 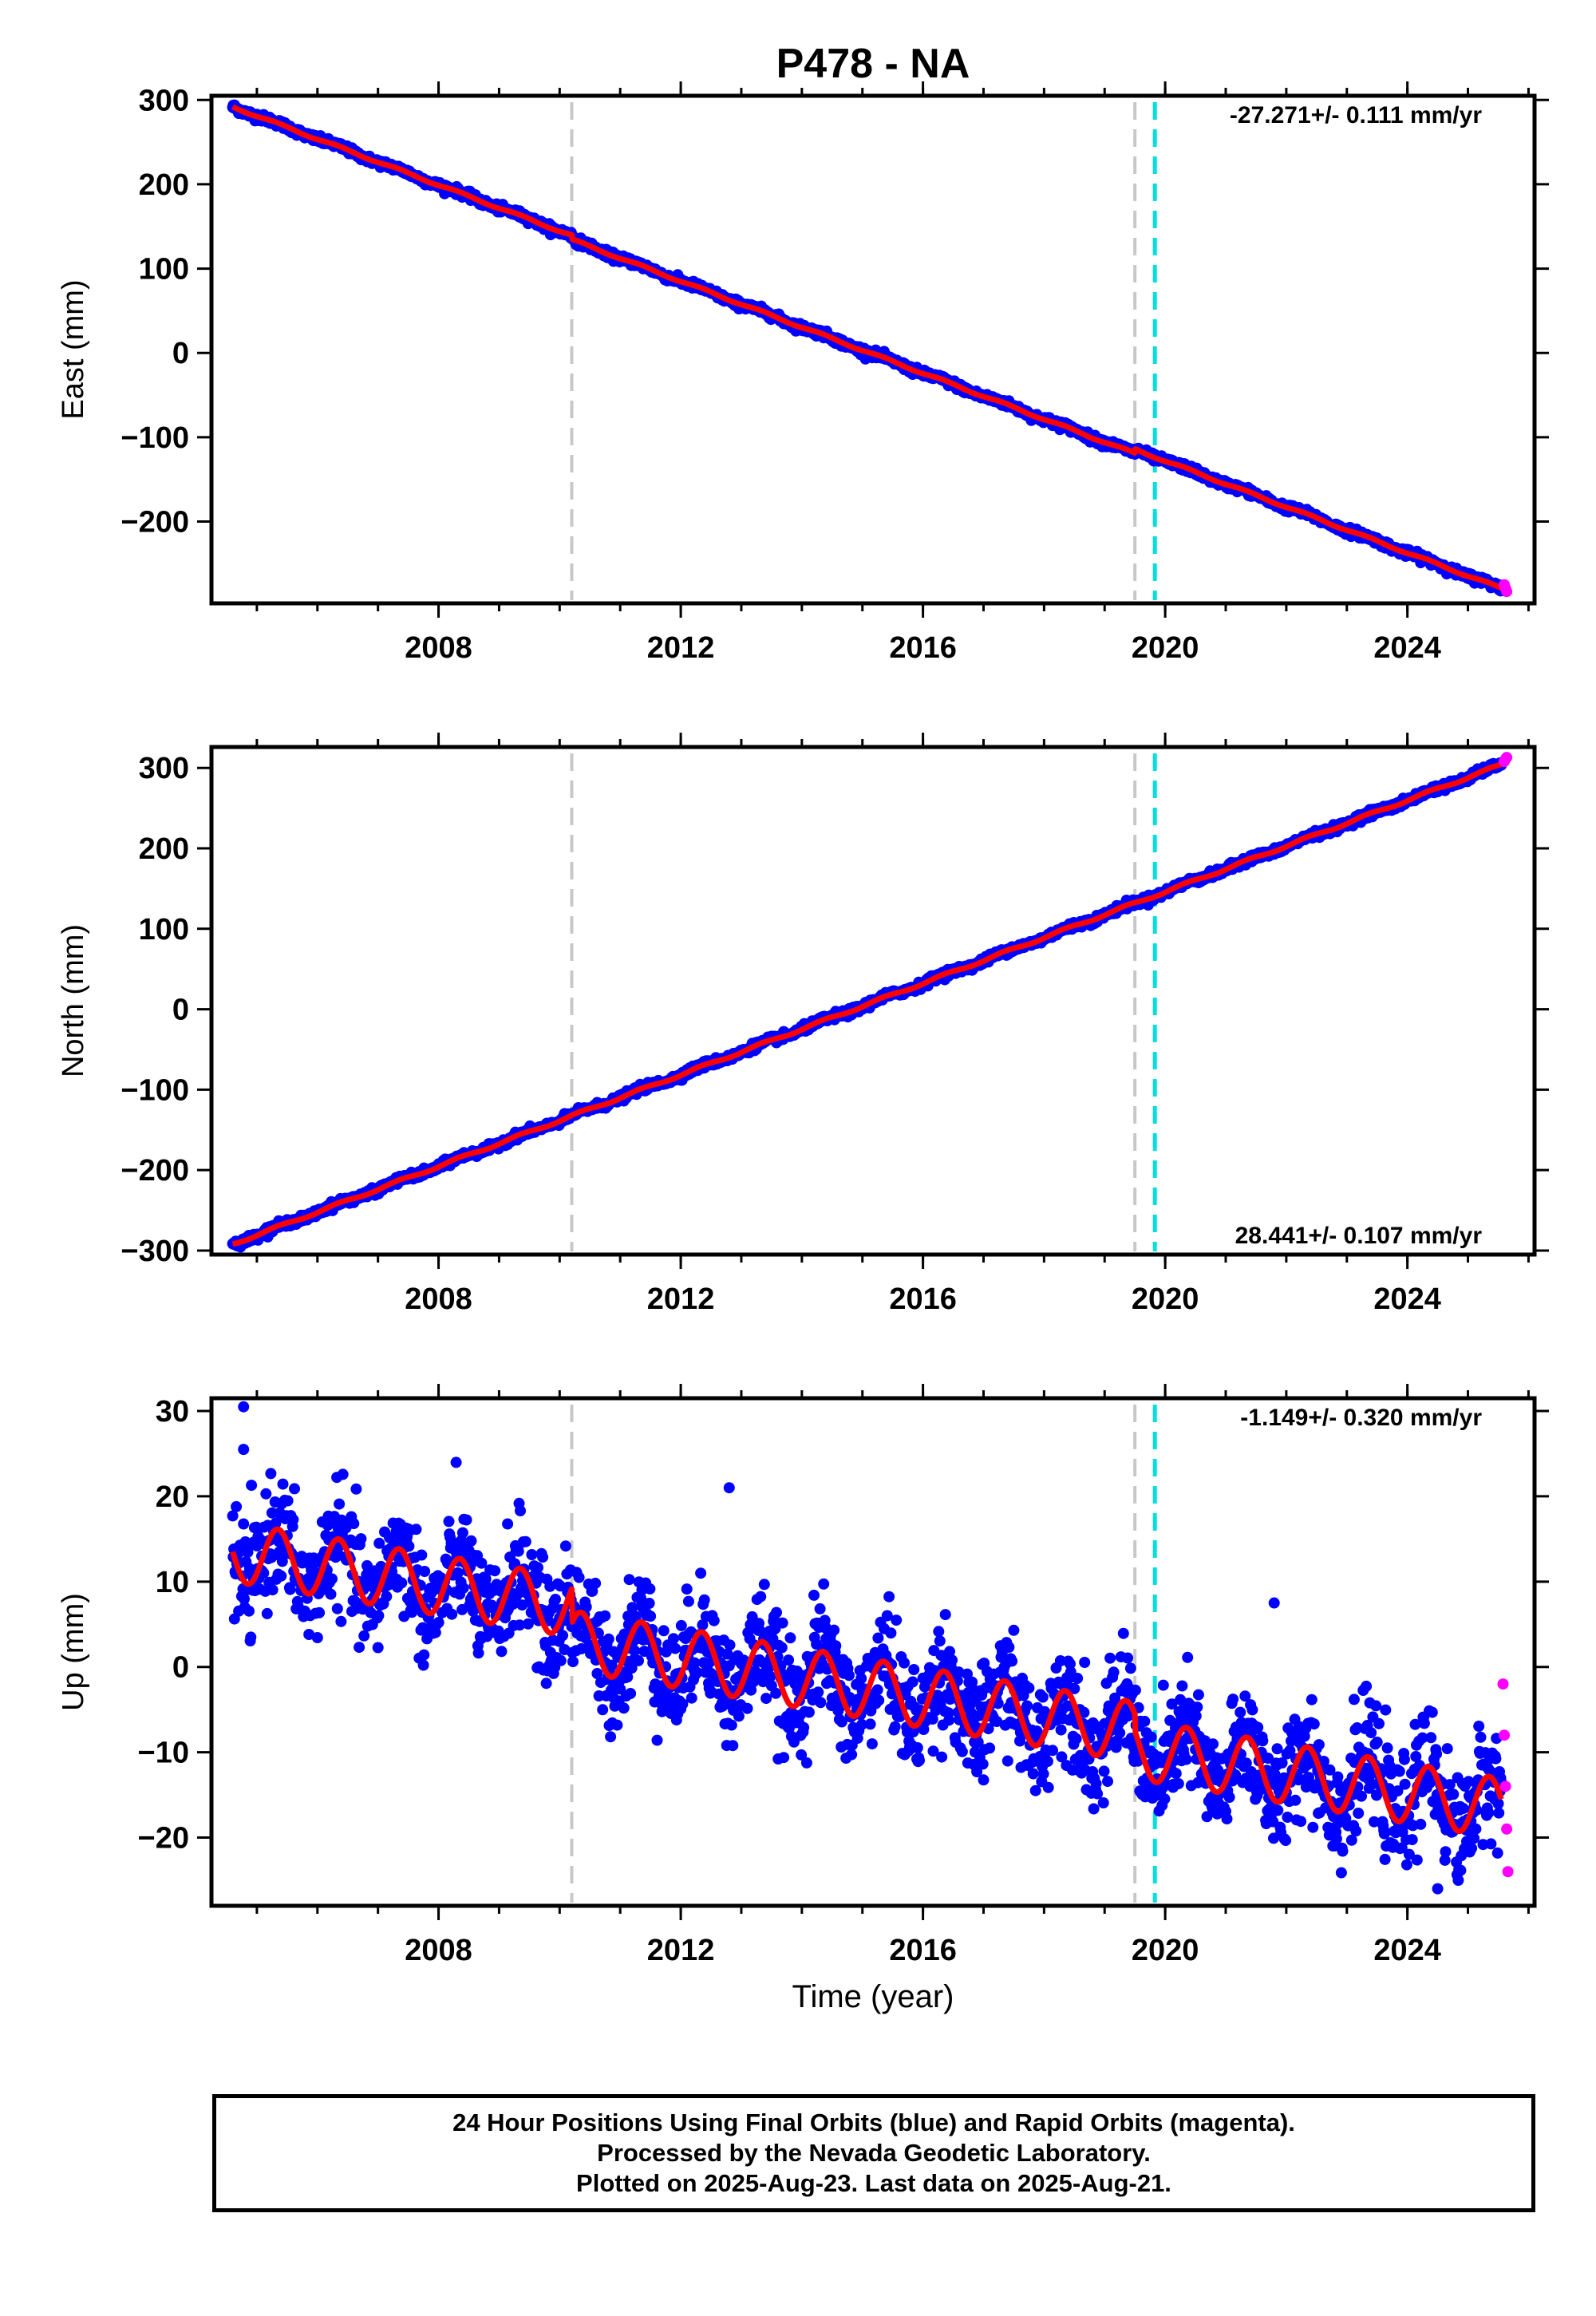 I want to click on east-y-tick-label: 100, so click(x=164, y=270).